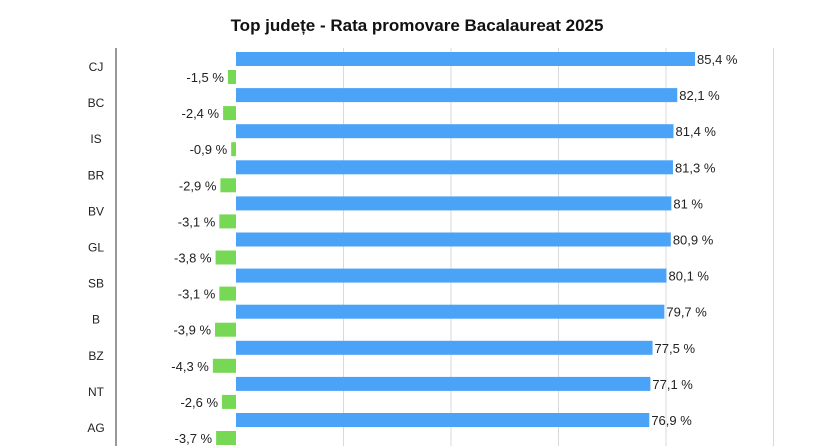 This screenshot has width=820, height=446. What do you see at coordinates (193, 258) in the screenshot?
I see `data-label-change: -3,8 %` at bounding box center [193, 258].